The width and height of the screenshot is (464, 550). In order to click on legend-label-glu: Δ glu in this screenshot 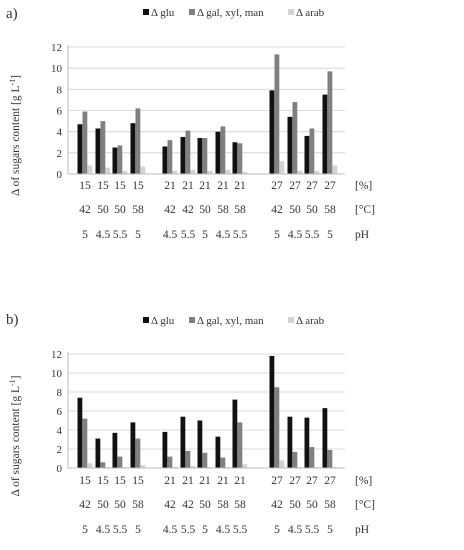, I will do `click(163, 13)`.